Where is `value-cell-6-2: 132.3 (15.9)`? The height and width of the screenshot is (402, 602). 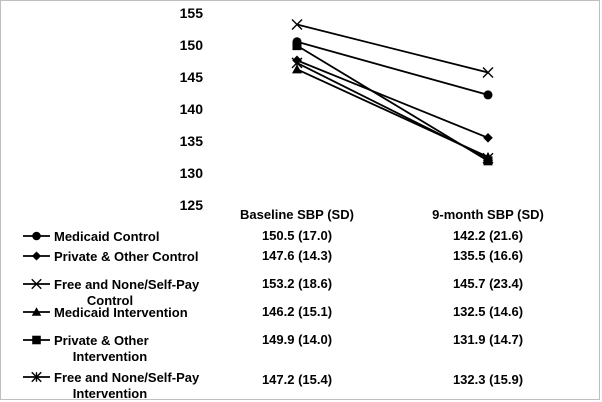 value-cell-6-2: 132.3 (15.9) is located at coordinates (488, 379).